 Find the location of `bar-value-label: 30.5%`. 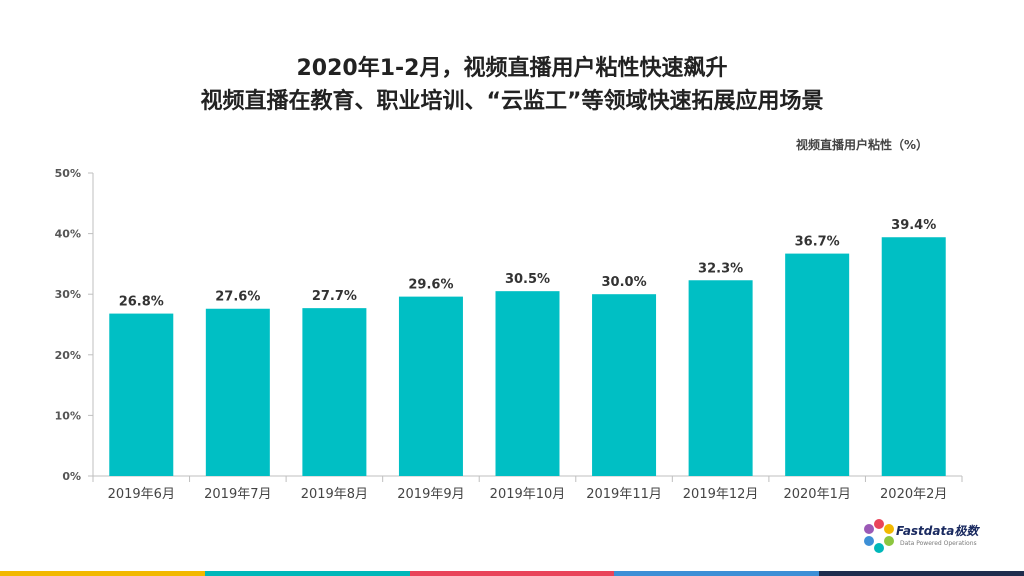

bar-value-label: 30.5% is located at coordinates (527, 279).